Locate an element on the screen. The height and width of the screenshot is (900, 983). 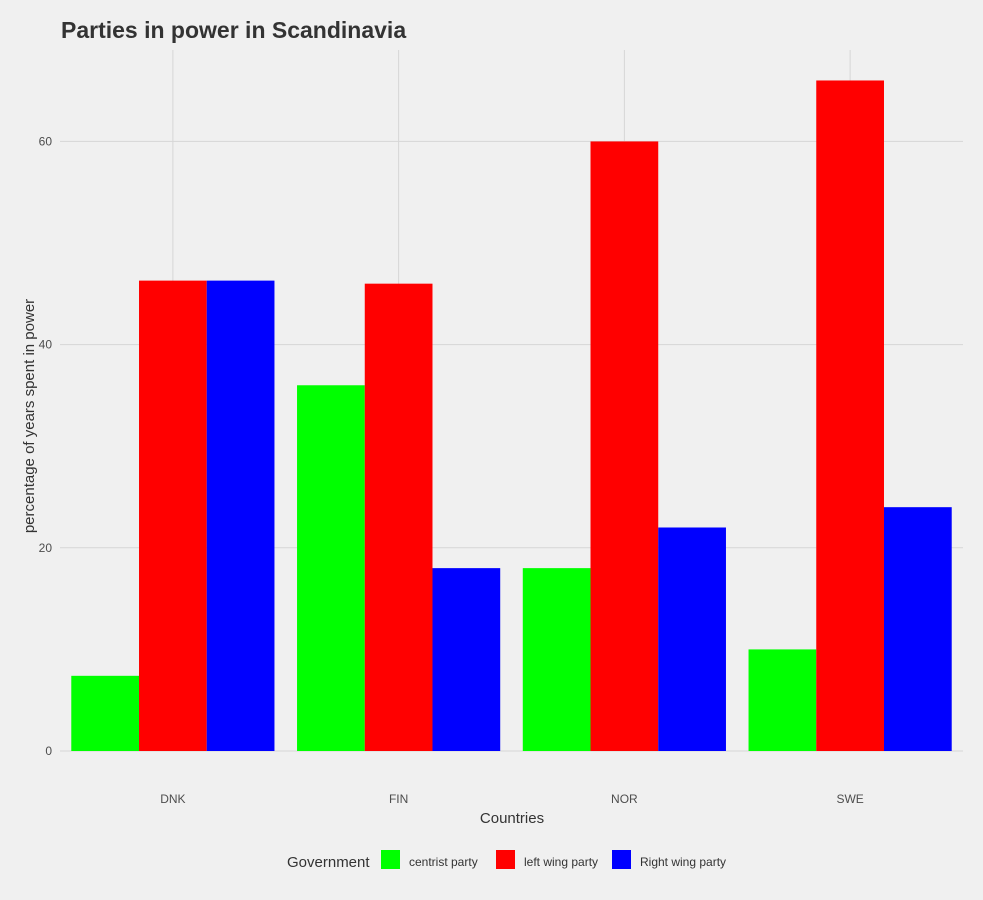
legend-label: Right wing party is located at coordinates (683, 862).